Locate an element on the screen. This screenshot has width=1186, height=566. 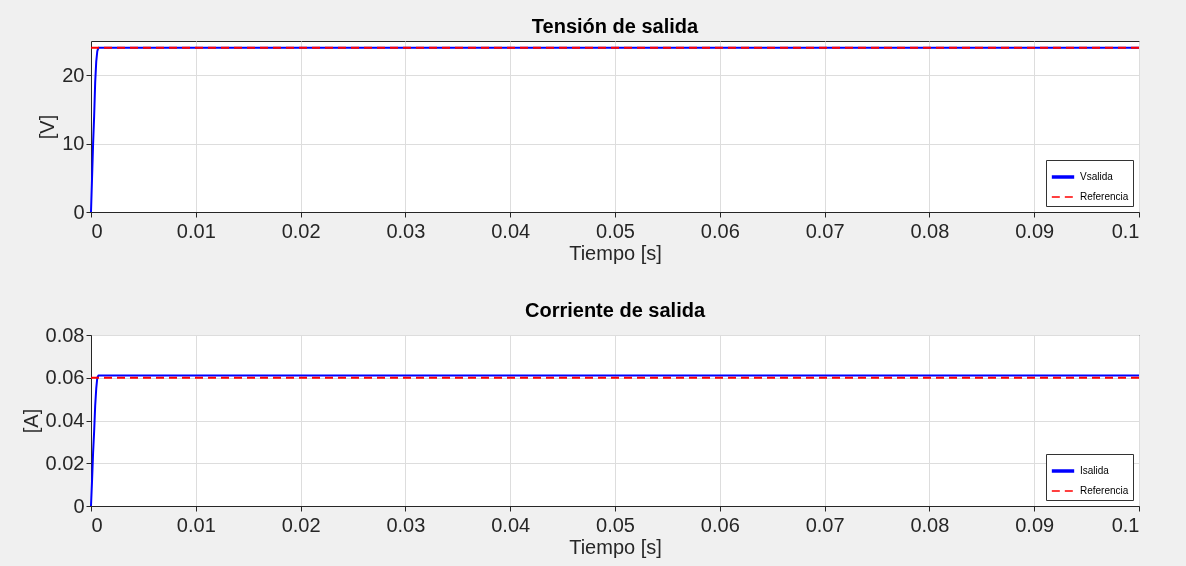
legend-label: Isalida is located at coordinates (1095, 470).